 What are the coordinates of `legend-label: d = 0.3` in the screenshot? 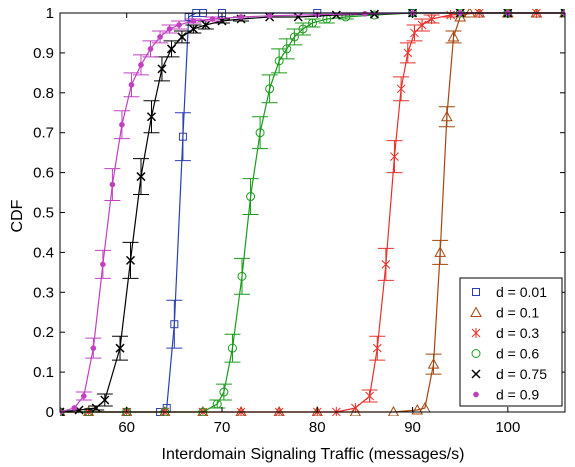 It's located at (517, 333).